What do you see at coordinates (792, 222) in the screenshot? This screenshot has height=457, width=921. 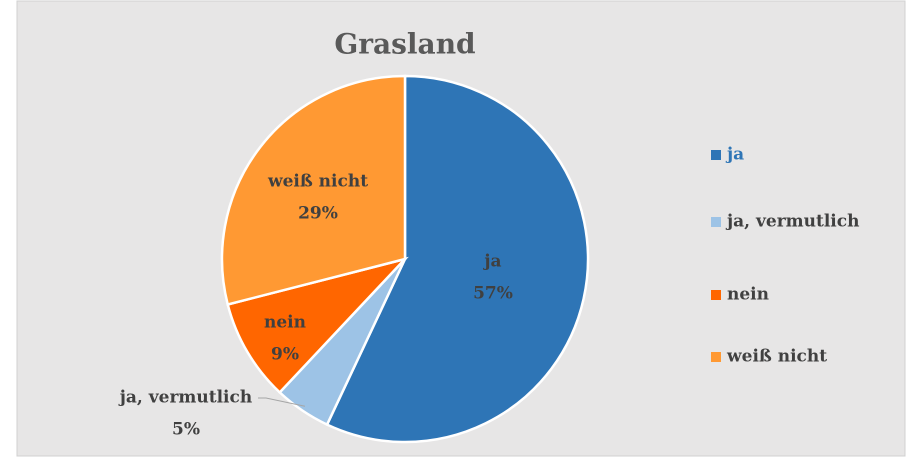 I see `legend-label: ja, vermutlich` at bounding box center [792, 222].